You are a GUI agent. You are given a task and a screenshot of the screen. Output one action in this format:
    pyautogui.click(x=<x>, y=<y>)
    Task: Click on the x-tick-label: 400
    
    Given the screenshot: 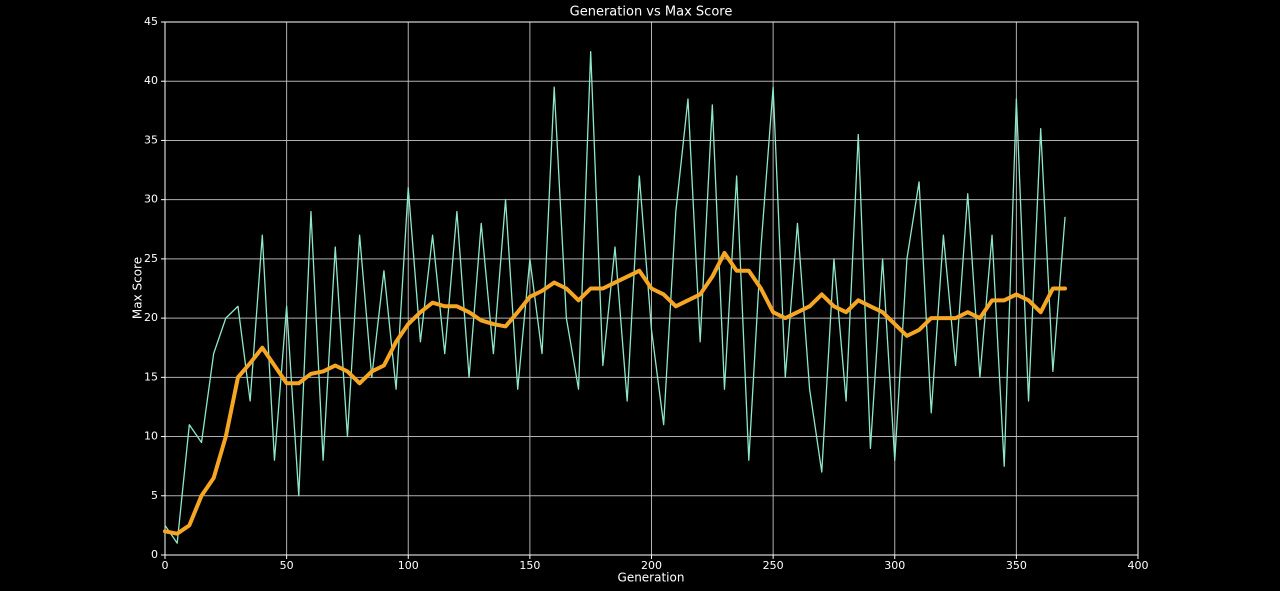 What is the action you would take?
    pyautogui.click(x=1138, y=565)
    